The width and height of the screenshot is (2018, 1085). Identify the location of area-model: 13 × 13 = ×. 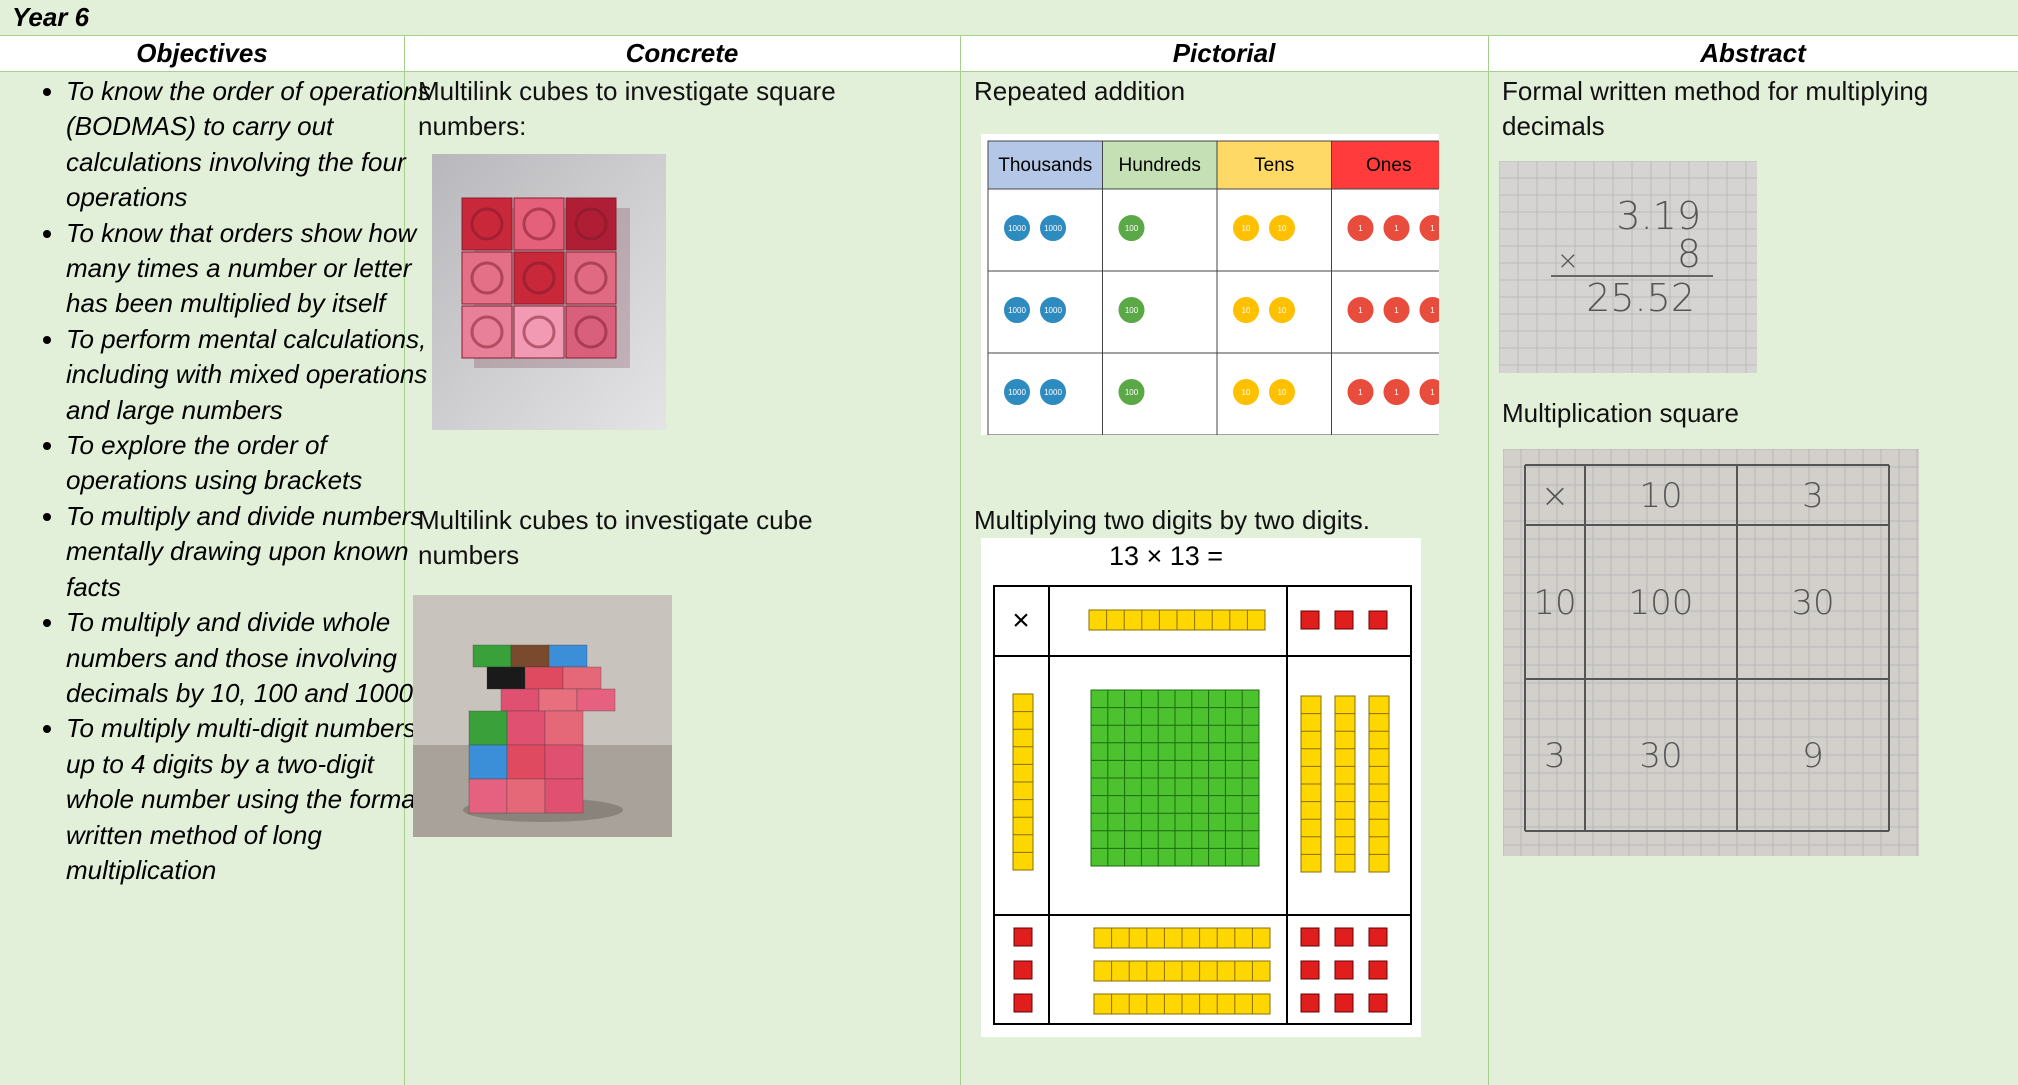
(1201, 787).